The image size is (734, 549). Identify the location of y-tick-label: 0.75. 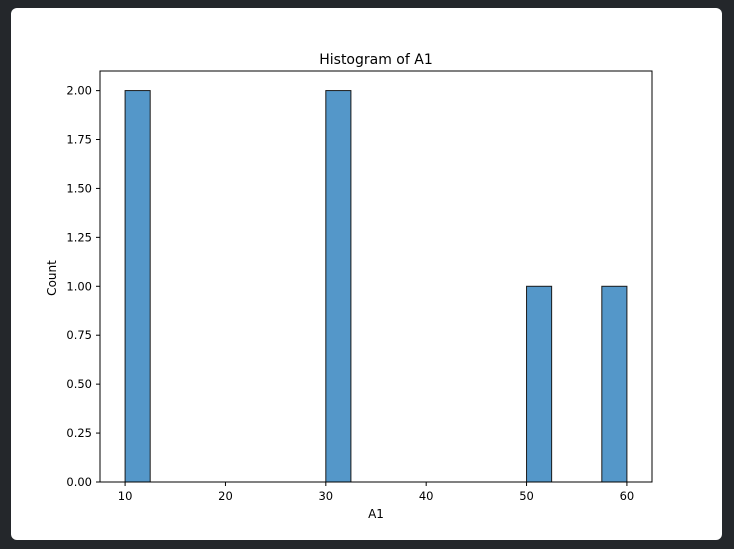
(79, 335).